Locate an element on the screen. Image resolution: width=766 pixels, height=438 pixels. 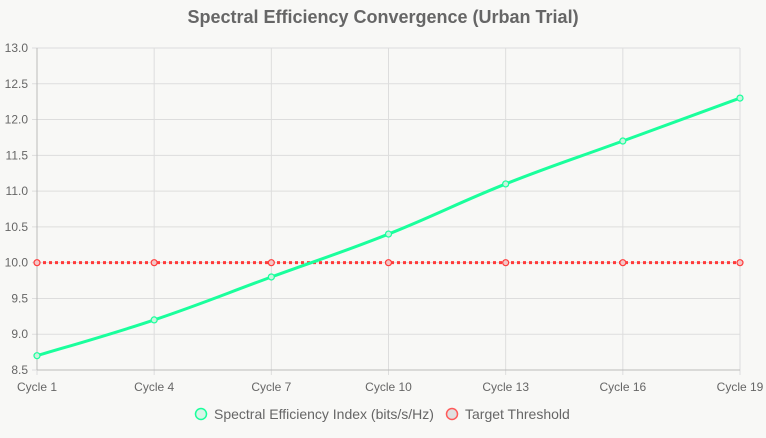
legend-label-threshold: Target Threshold is located at coordinates (517, 414).